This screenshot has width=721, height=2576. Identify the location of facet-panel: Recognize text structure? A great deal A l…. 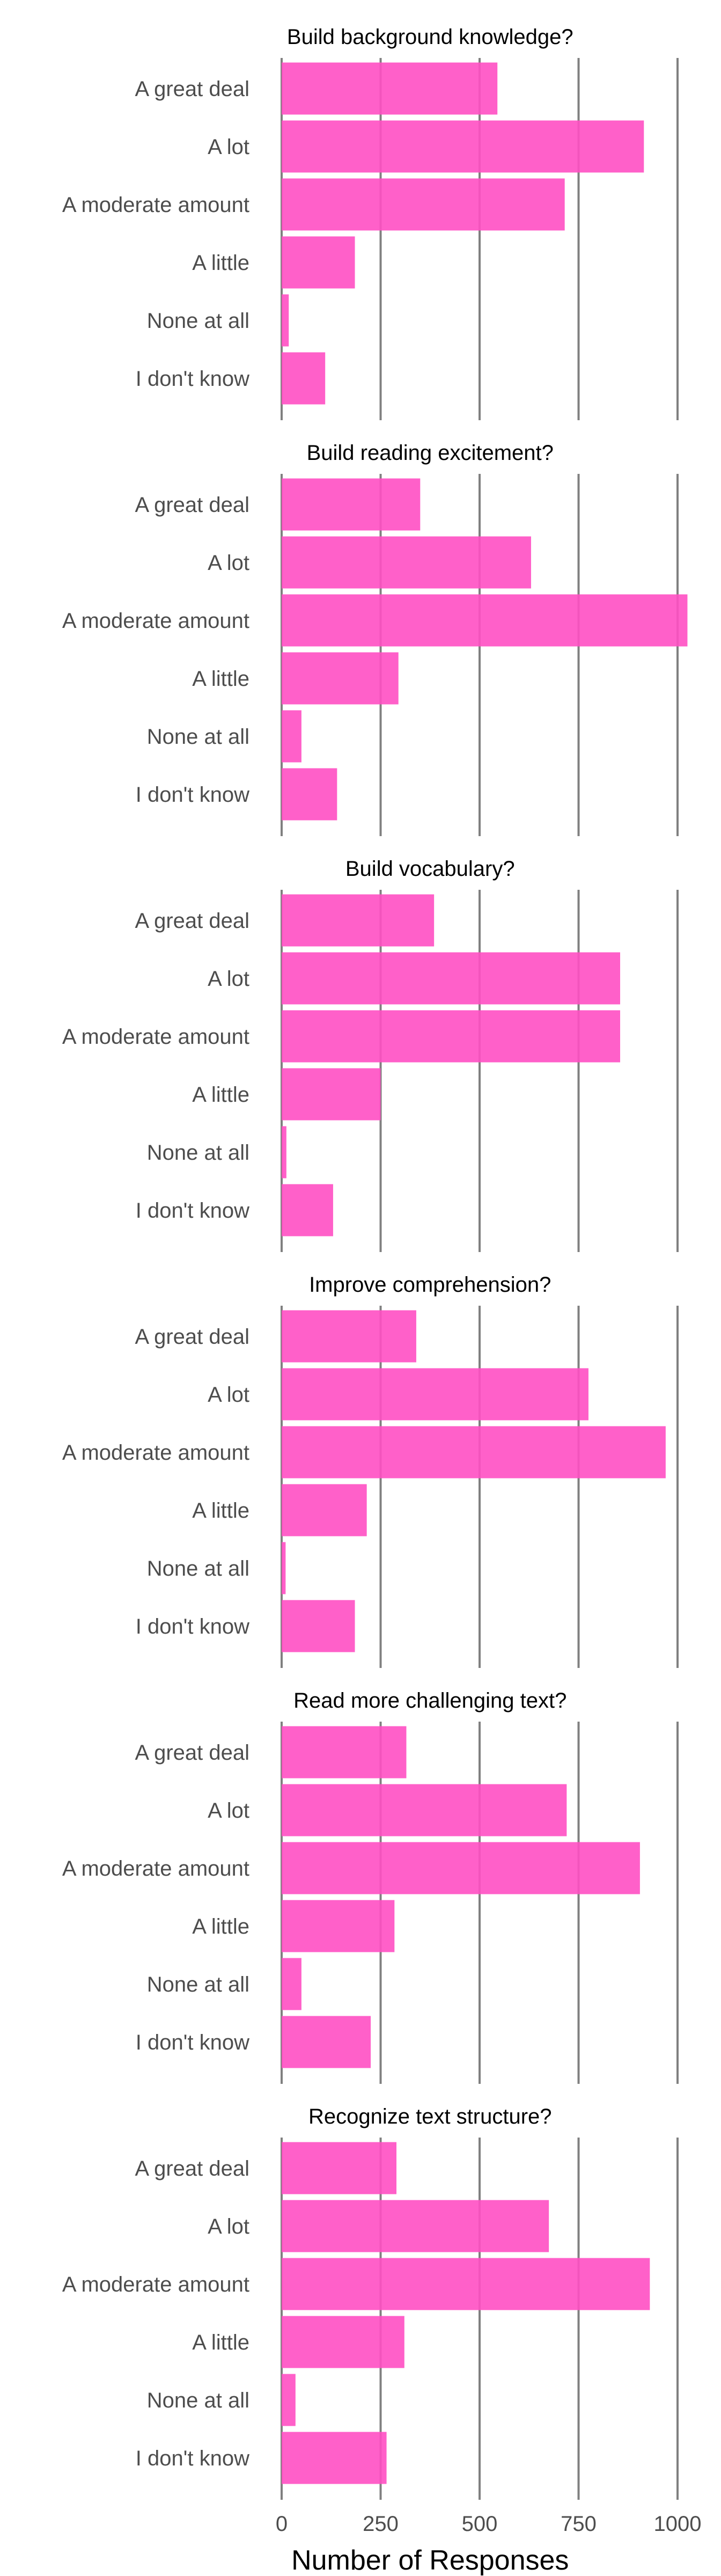
(371, 2302).